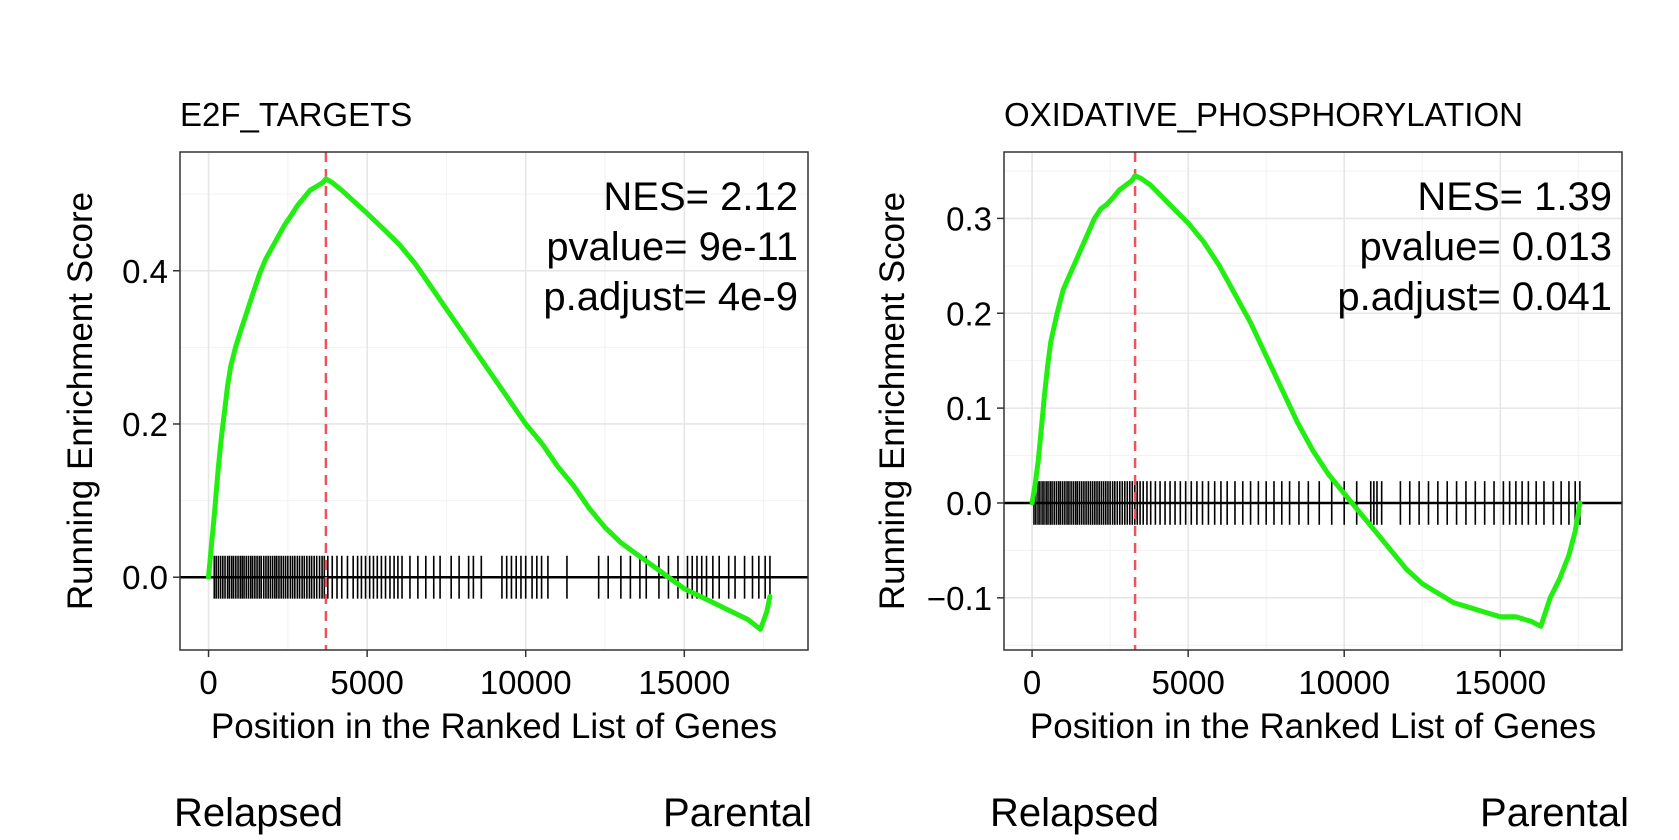 This screenshot has height=840, width=1679. What do you see at coordinates (1486, 247) in the screenshot?
I see `stat-annotation: pvalue= 0.013` at bounding box center [1486, 247].